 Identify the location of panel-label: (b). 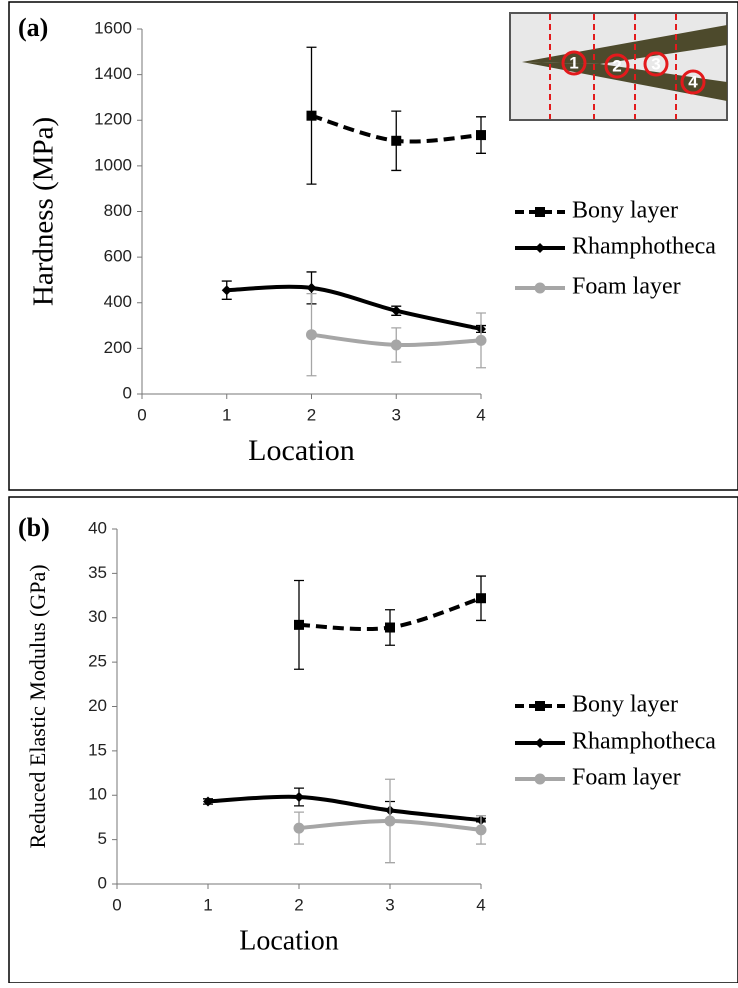
(34, 527).